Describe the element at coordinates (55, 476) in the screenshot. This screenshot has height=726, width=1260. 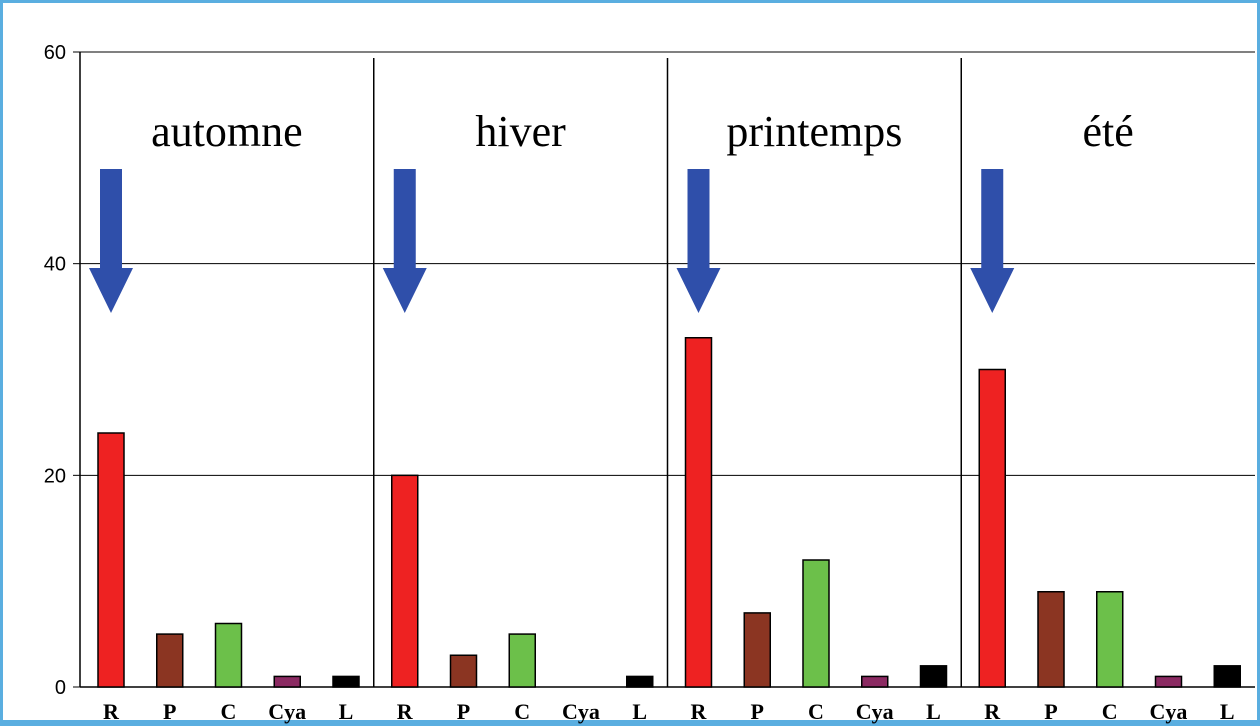
I see `y-tick-label: 20` at that location.